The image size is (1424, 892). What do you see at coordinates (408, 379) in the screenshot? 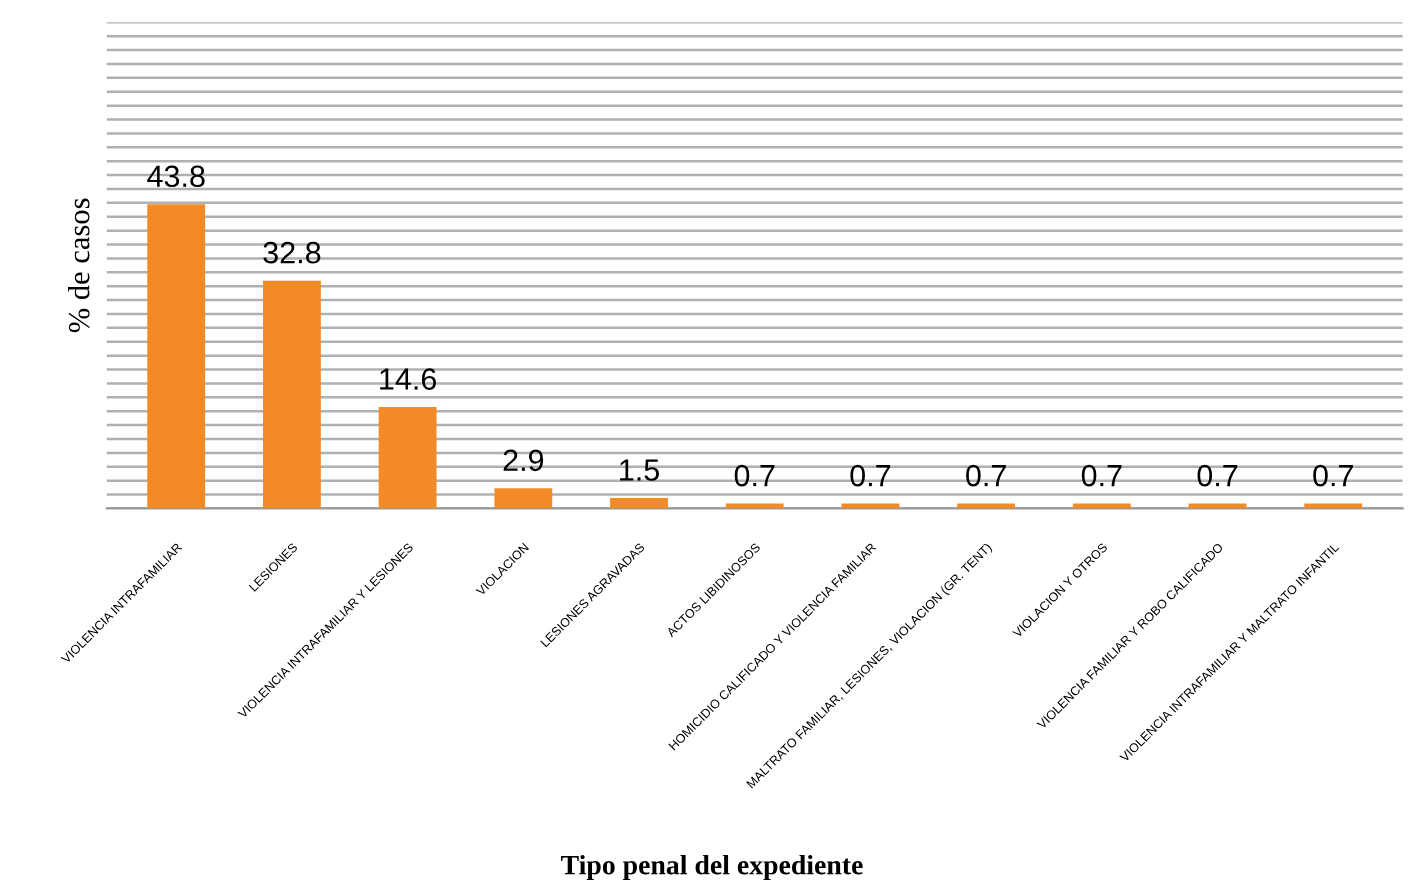
I see `data-label: 14.6` at bounding box center [408, 379].